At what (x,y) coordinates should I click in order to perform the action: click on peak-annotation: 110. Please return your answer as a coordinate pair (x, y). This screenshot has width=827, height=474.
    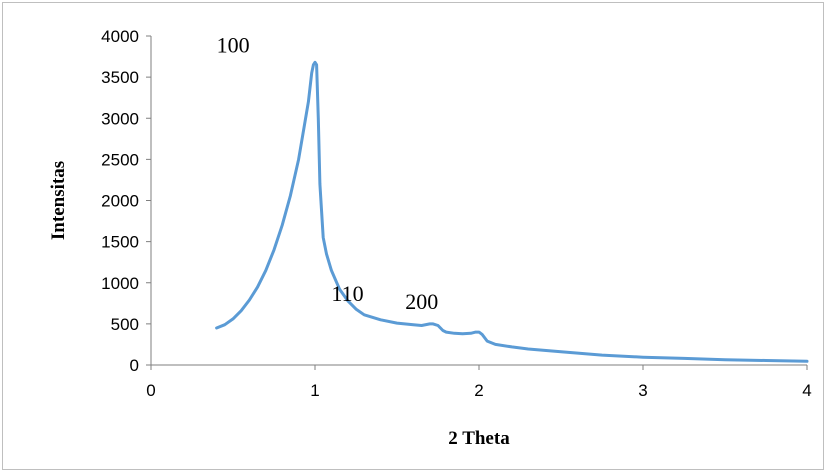
    Looking at the image, I should click on (347, 293).